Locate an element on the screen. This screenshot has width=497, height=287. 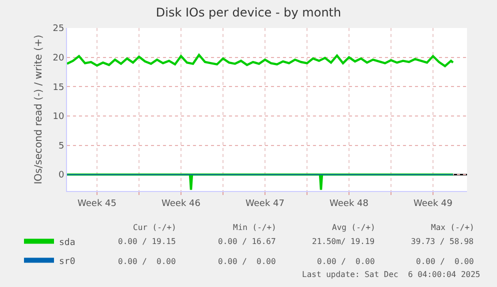
legend-label: sda is located at coordinates (67, 243).